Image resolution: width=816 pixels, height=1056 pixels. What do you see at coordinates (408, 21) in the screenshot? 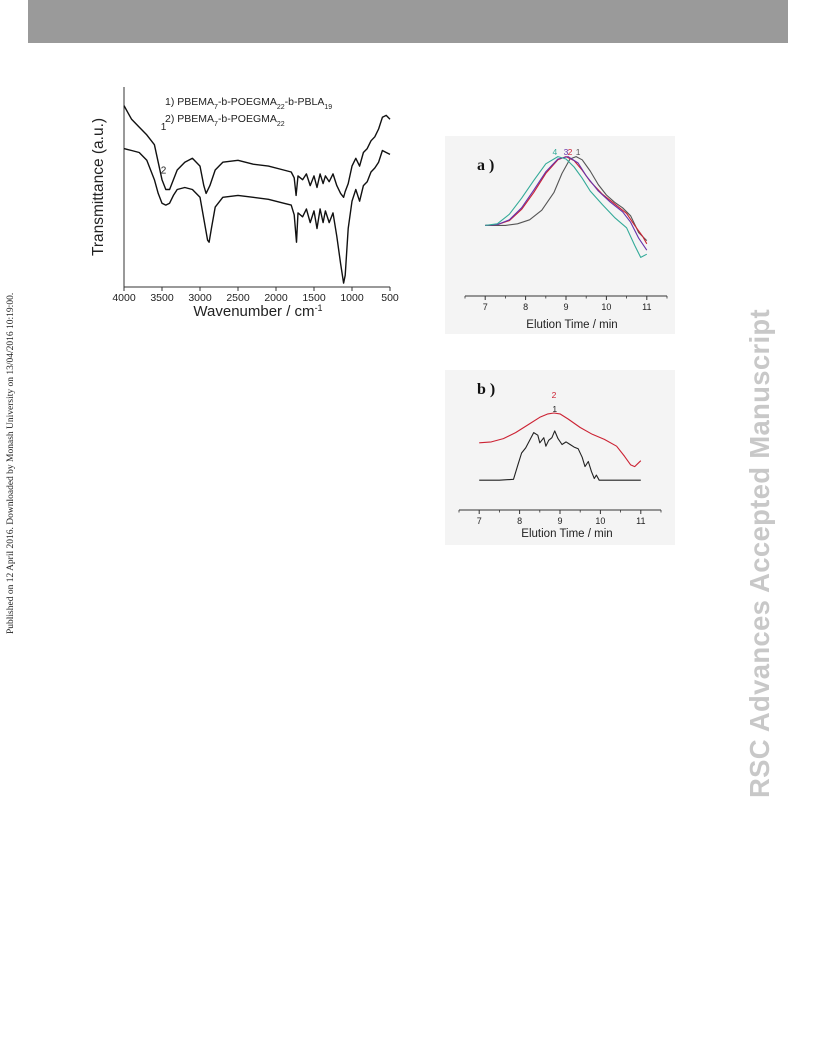
I see `header-bar` at bounding box center [408, 21].